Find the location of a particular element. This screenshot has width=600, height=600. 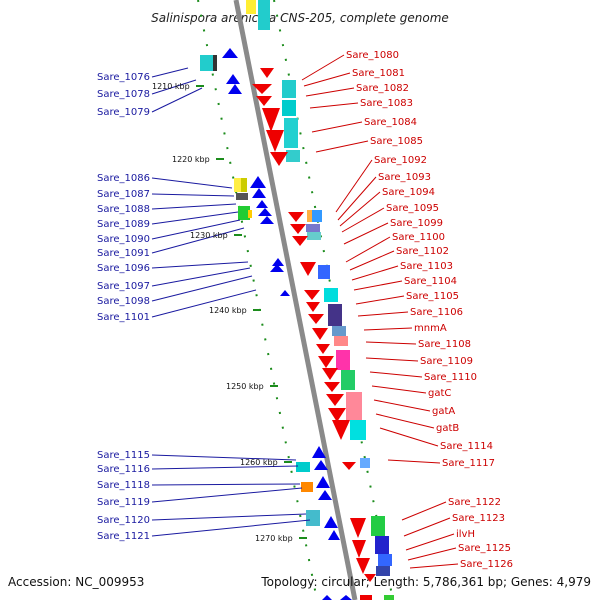

right-gene-label: Sare_1082 is located at coordinates (382, 88).